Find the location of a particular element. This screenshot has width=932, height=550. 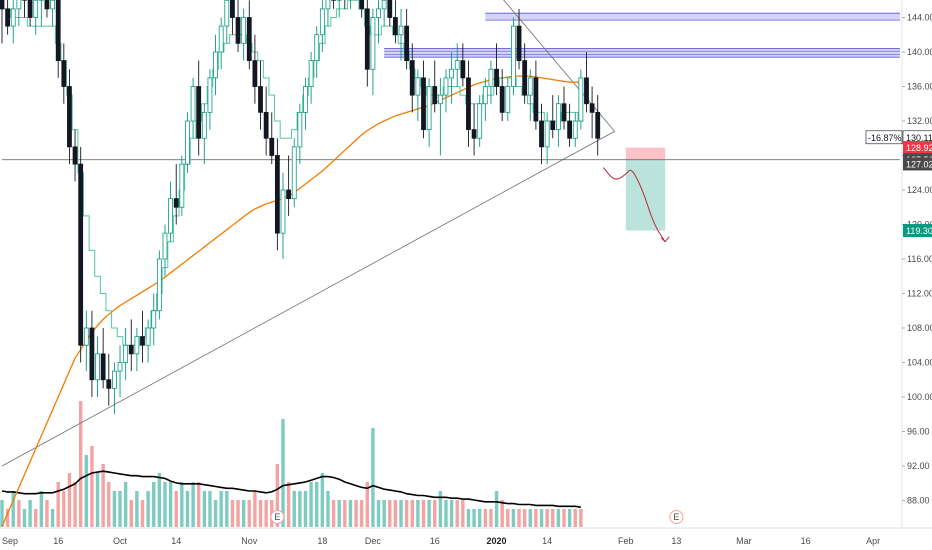

time-tick-label: 14 is located at coordinates (176, 541).